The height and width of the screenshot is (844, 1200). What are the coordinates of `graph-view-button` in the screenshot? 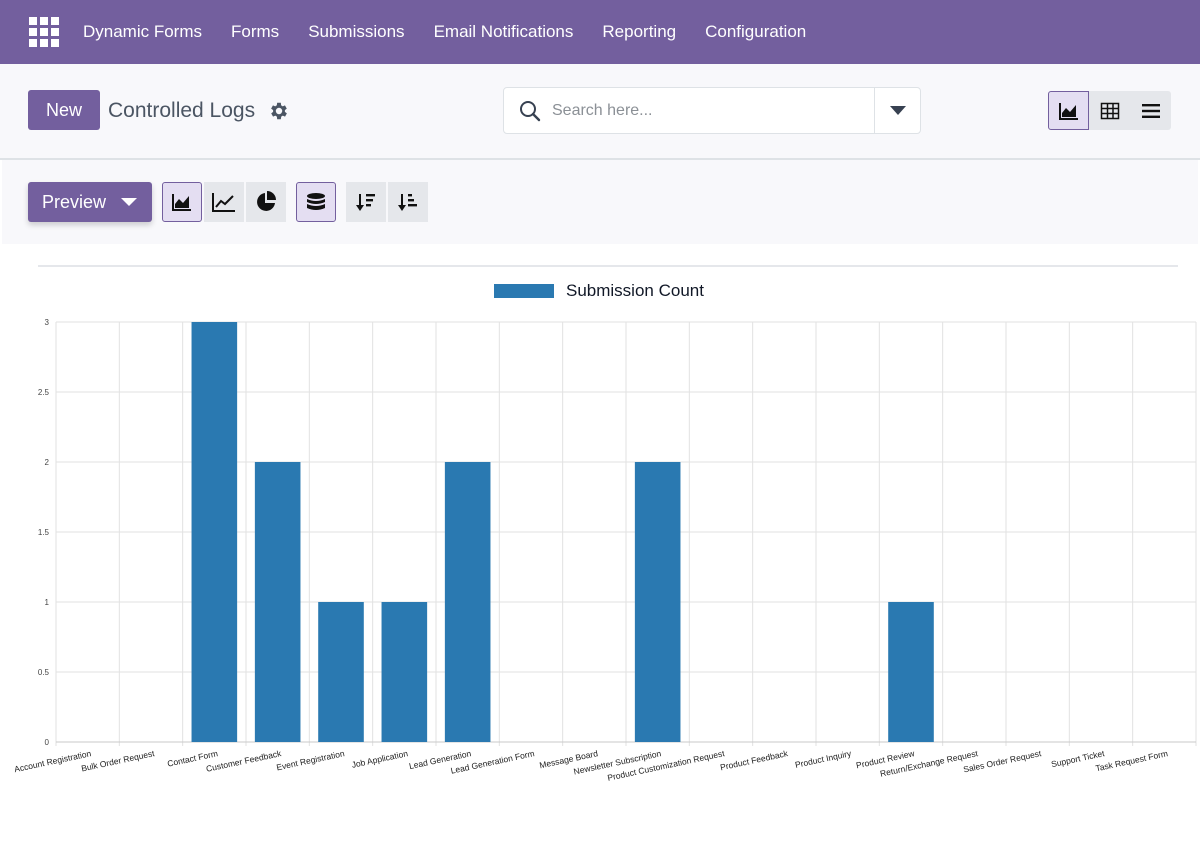 It's located at (1068, 110).